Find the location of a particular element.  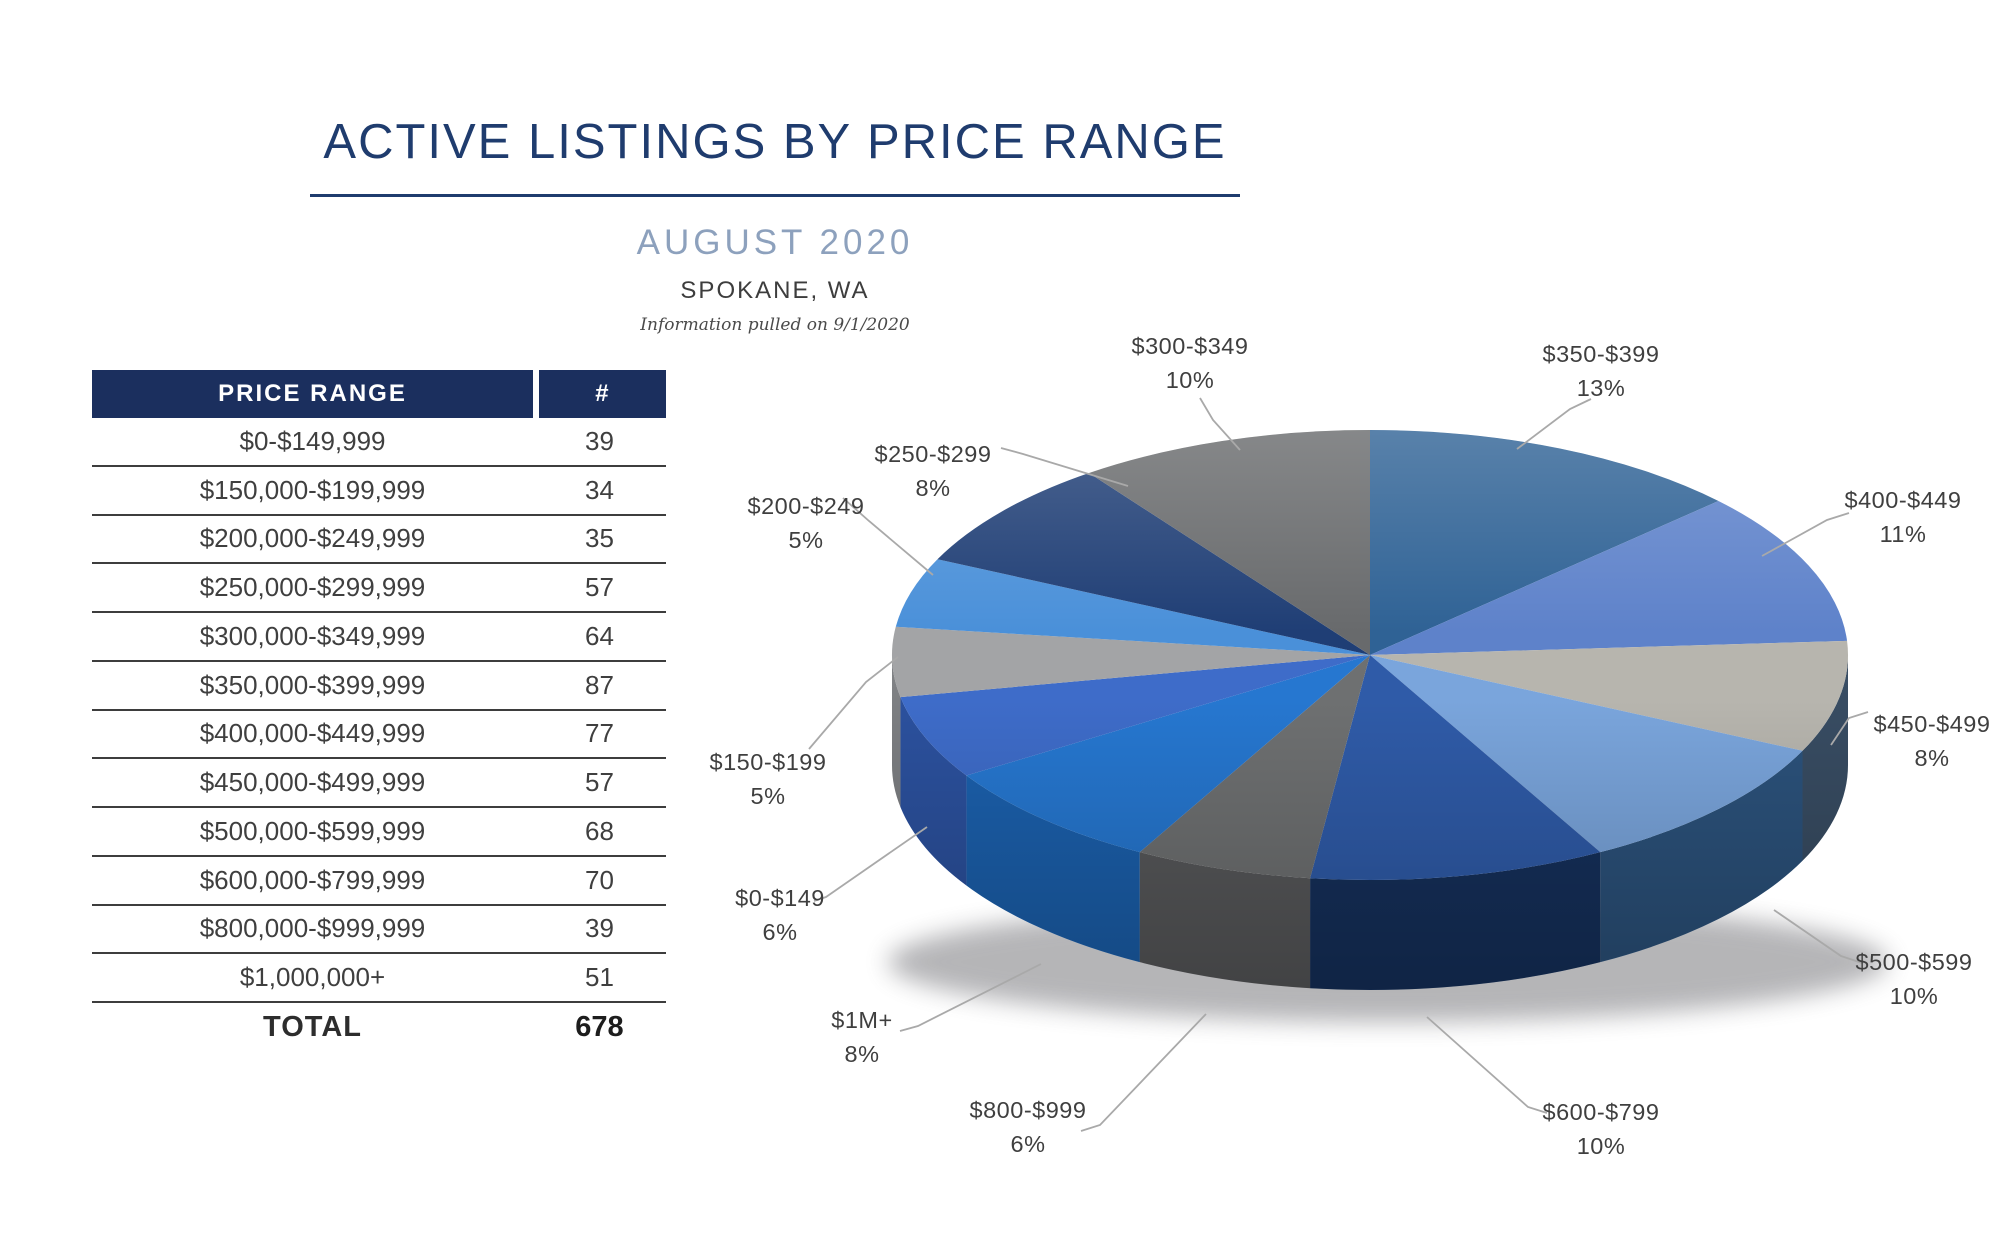

table-row: $450,000-$499,999 57 is located at coordinates (379, 783).